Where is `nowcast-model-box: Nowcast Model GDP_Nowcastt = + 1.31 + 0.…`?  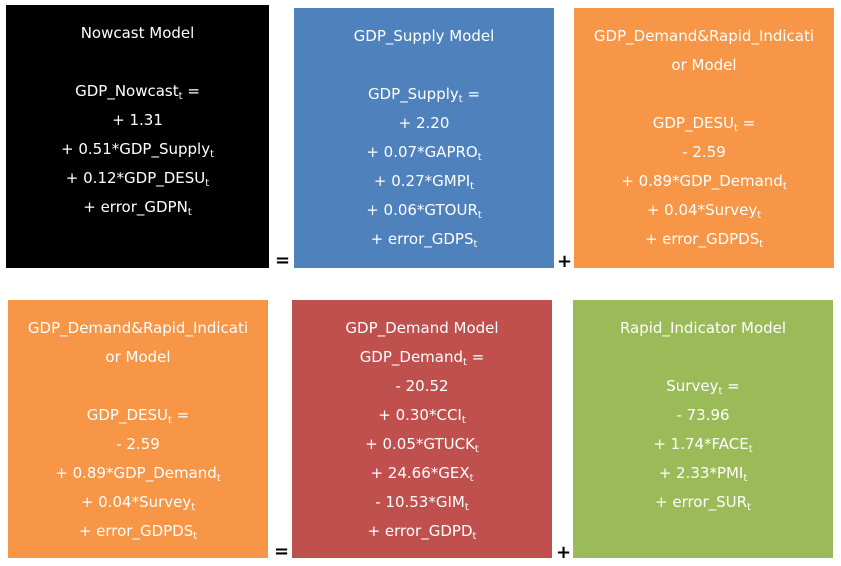
nowcast-model-box: Nowcast Model GDP_Nowcastt = + 1.31 + 0.… is located at coordinates (137, 136).